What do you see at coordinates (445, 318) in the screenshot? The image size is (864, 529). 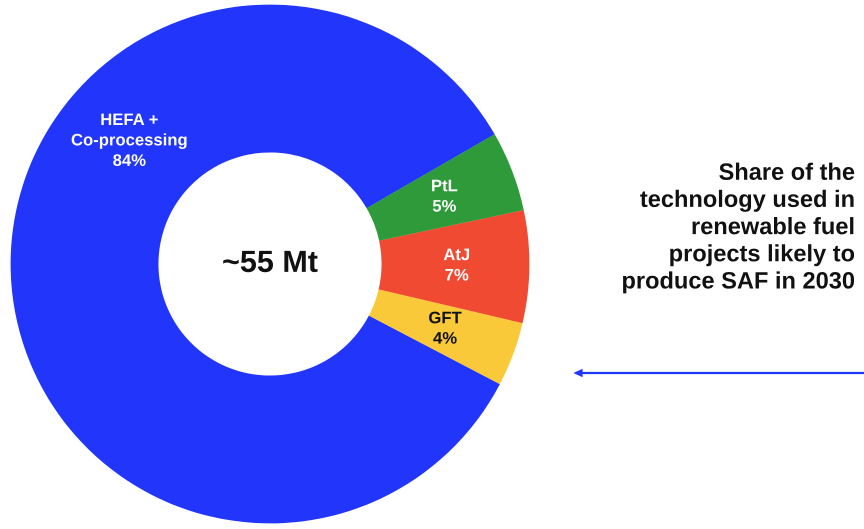 I see `slice-label: GFT` at bounding box center [445, 318].